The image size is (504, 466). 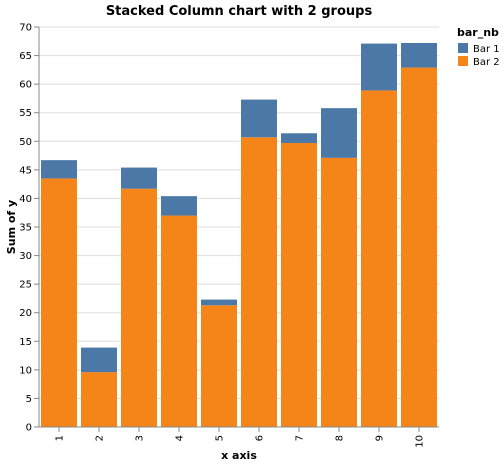 What do you see at coordinates (220, 438) in the screenshot?
I see `x-tick-label: 5` at bounding box center [220, 438].